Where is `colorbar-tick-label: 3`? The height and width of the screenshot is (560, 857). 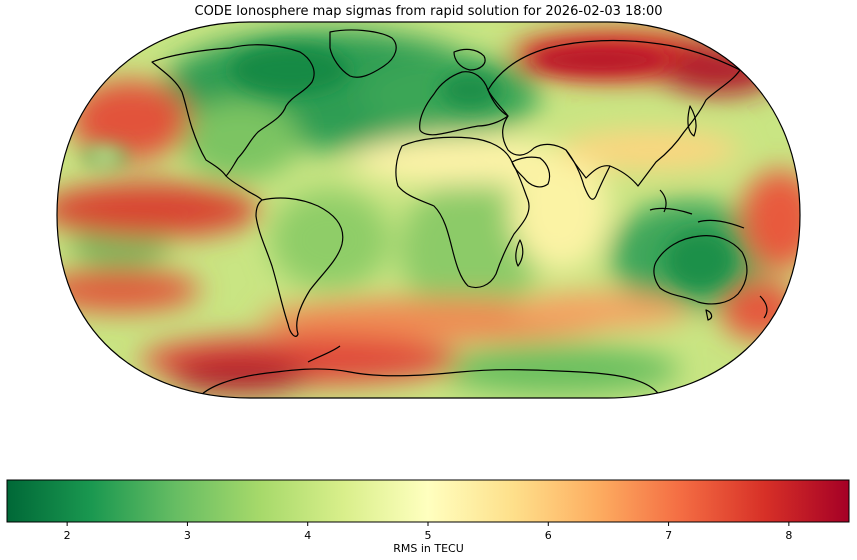
colorbar-tick-label: 3 is located at coordinates (187, 535).